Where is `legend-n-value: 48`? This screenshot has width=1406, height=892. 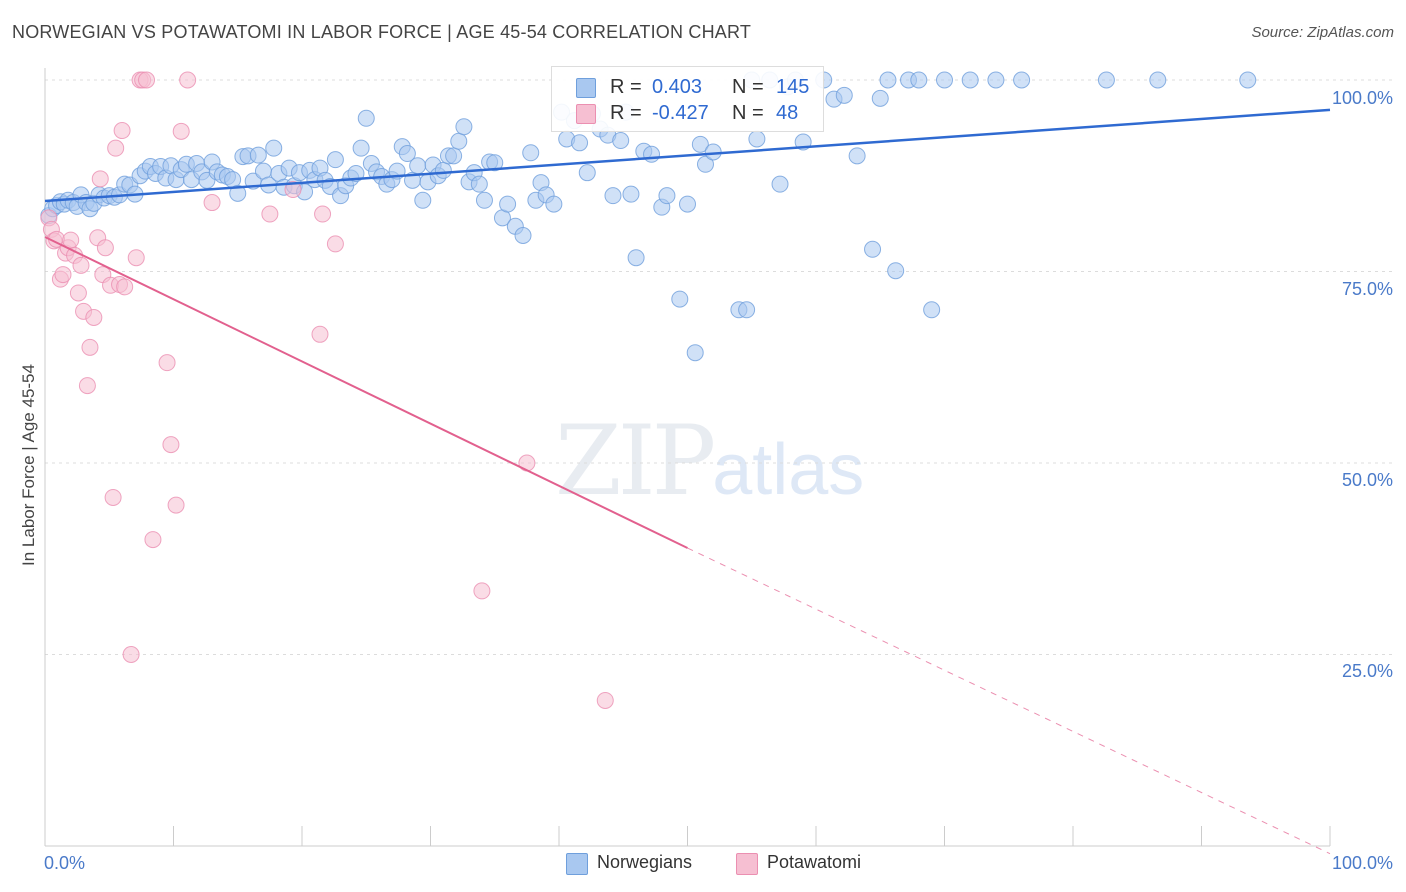 legend-n-value: 48 is located at coordinates (787, 113).